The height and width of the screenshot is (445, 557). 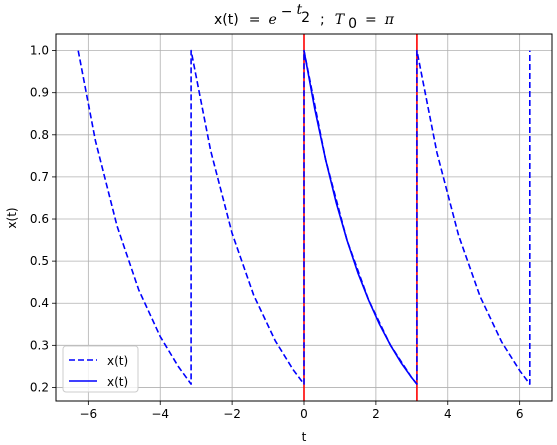 I want to click on x-axis-label: t, so click(x=304, y=437).